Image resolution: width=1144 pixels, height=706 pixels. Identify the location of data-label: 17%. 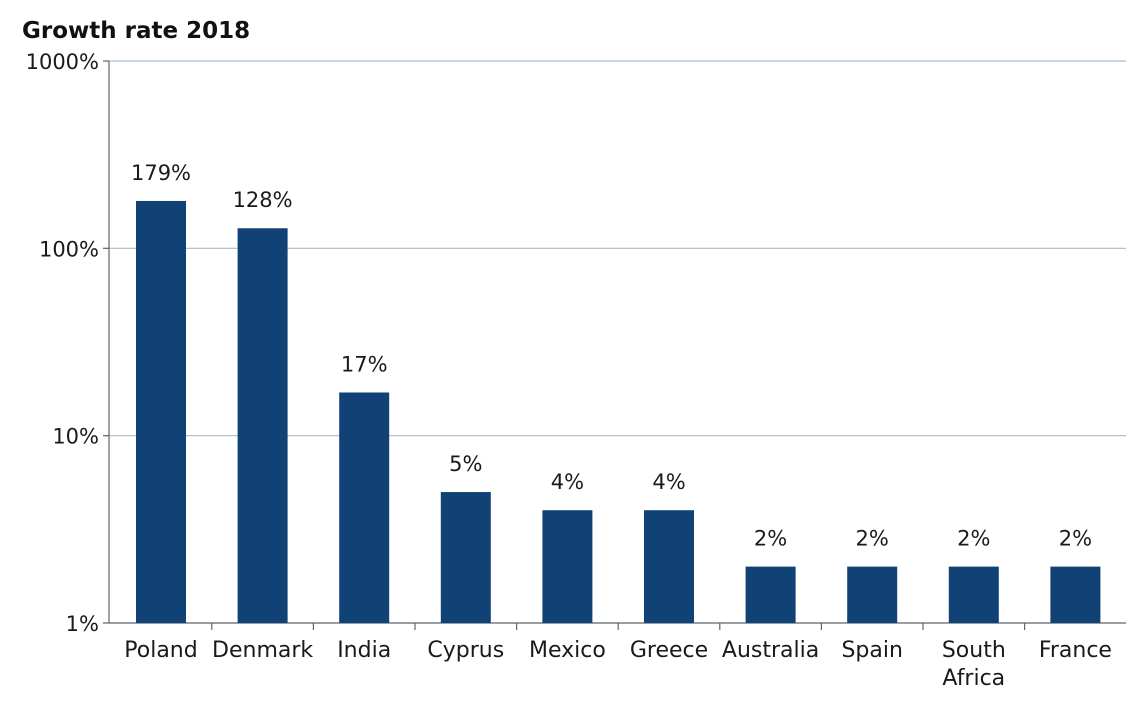
(364, 364).